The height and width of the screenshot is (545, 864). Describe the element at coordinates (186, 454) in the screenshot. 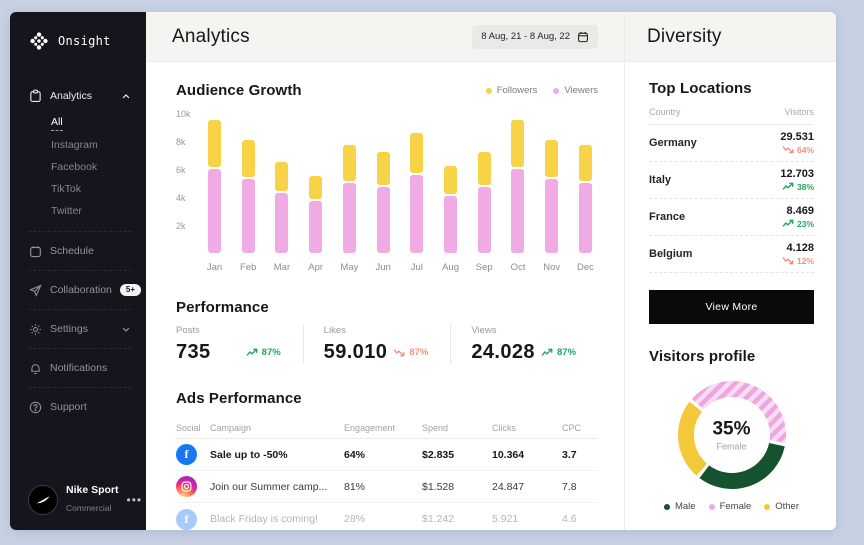

I see `facebook-icon: f` at that location.